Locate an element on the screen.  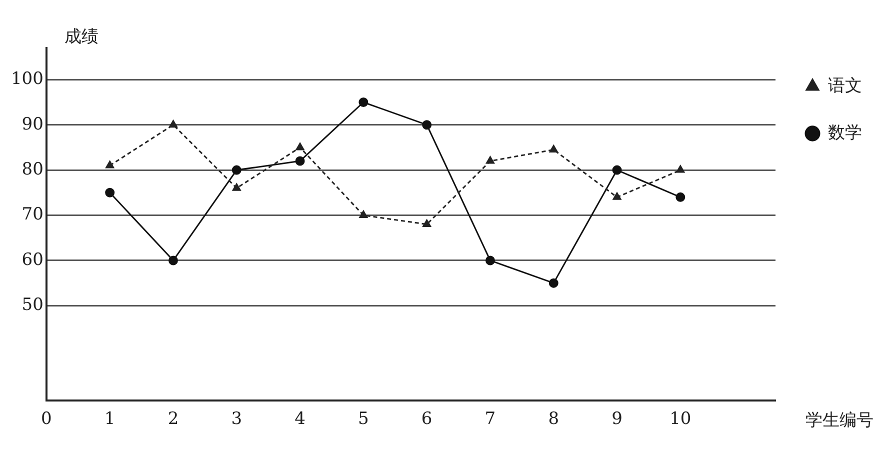
y-tick-label: 100 is located at coordinates (27, 79).